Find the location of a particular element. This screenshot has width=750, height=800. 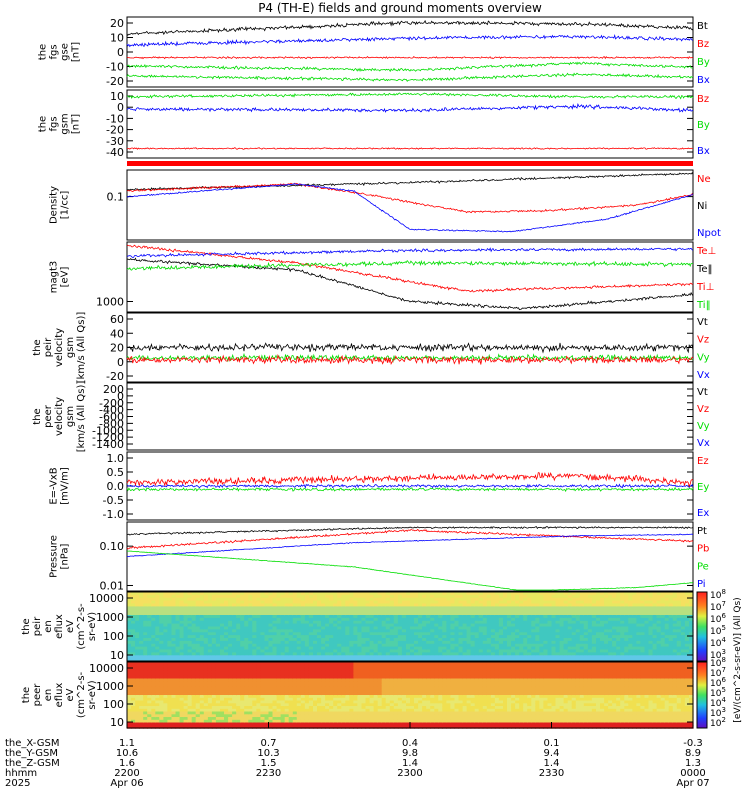

y-tick-label: 0.10 is located at coordinates (112, 546).